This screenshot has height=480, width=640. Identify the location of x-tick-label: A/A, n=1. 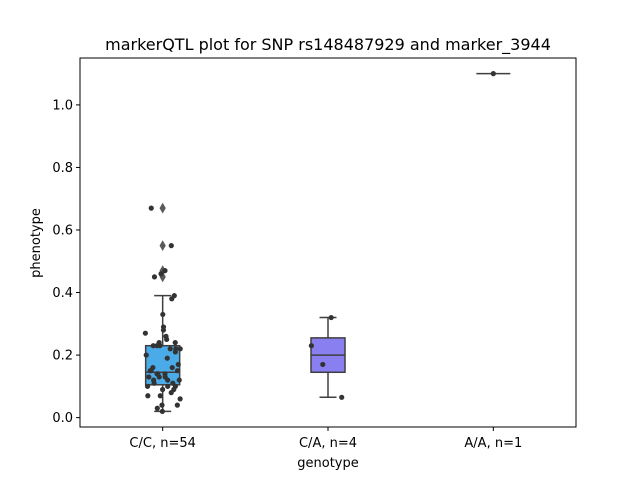
(493, 443).